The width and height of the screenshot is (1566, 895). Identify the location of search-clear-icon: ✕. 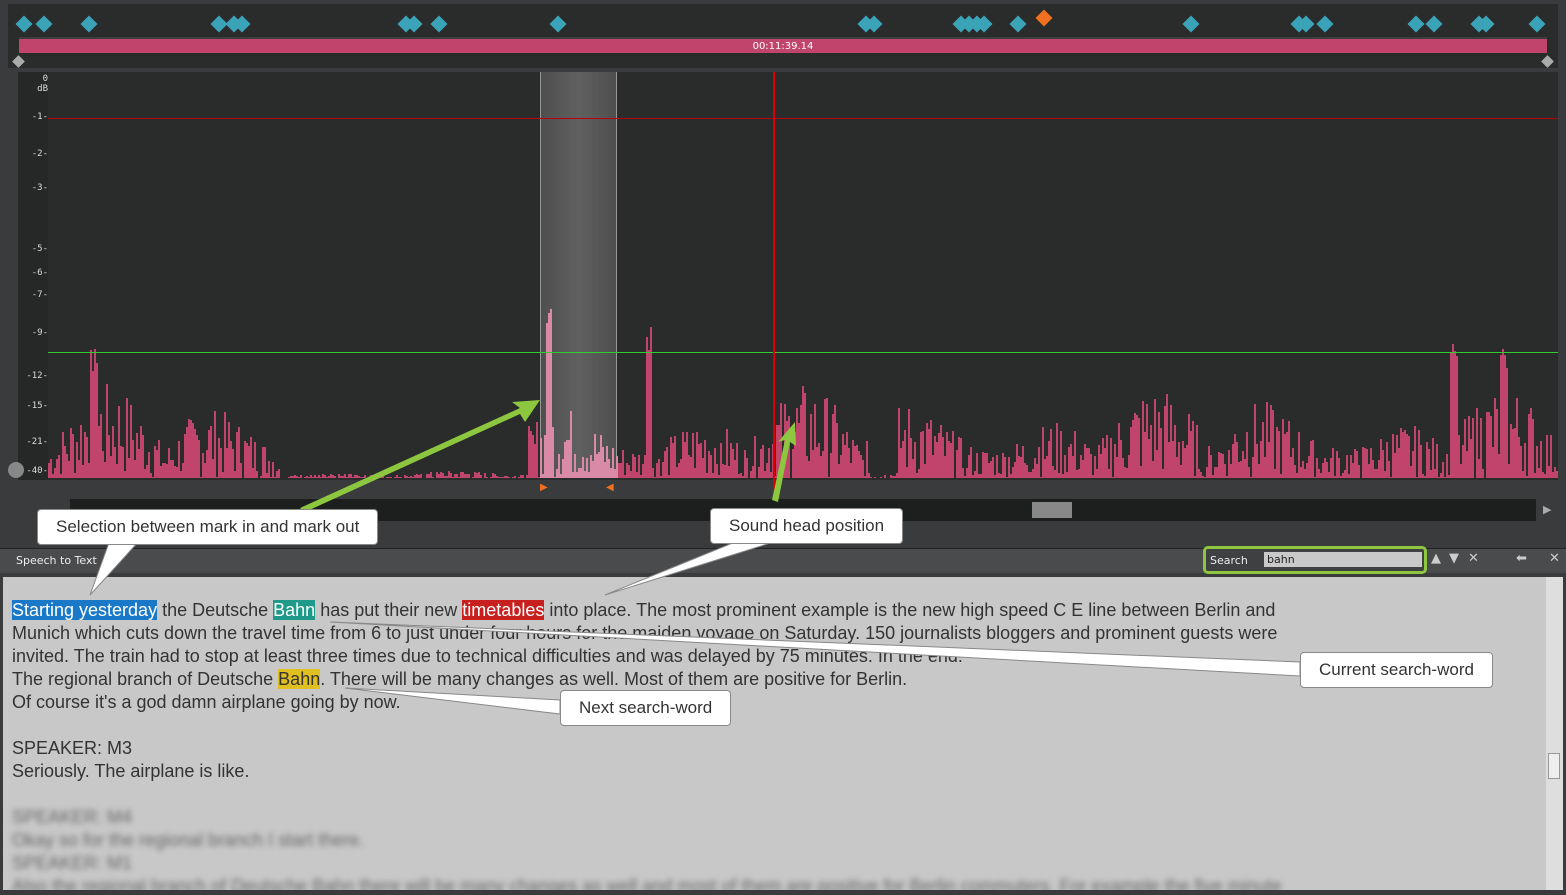
(1473, 558).